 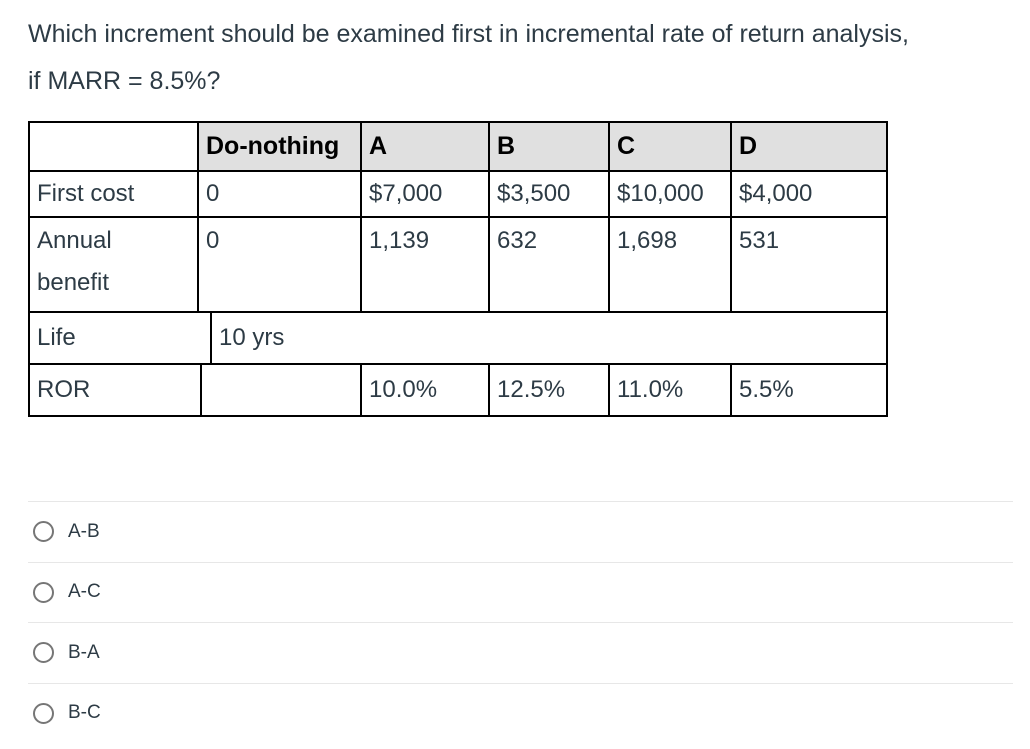 I want to click on first-cost-d: $4,000, so click(x=809, y=195).